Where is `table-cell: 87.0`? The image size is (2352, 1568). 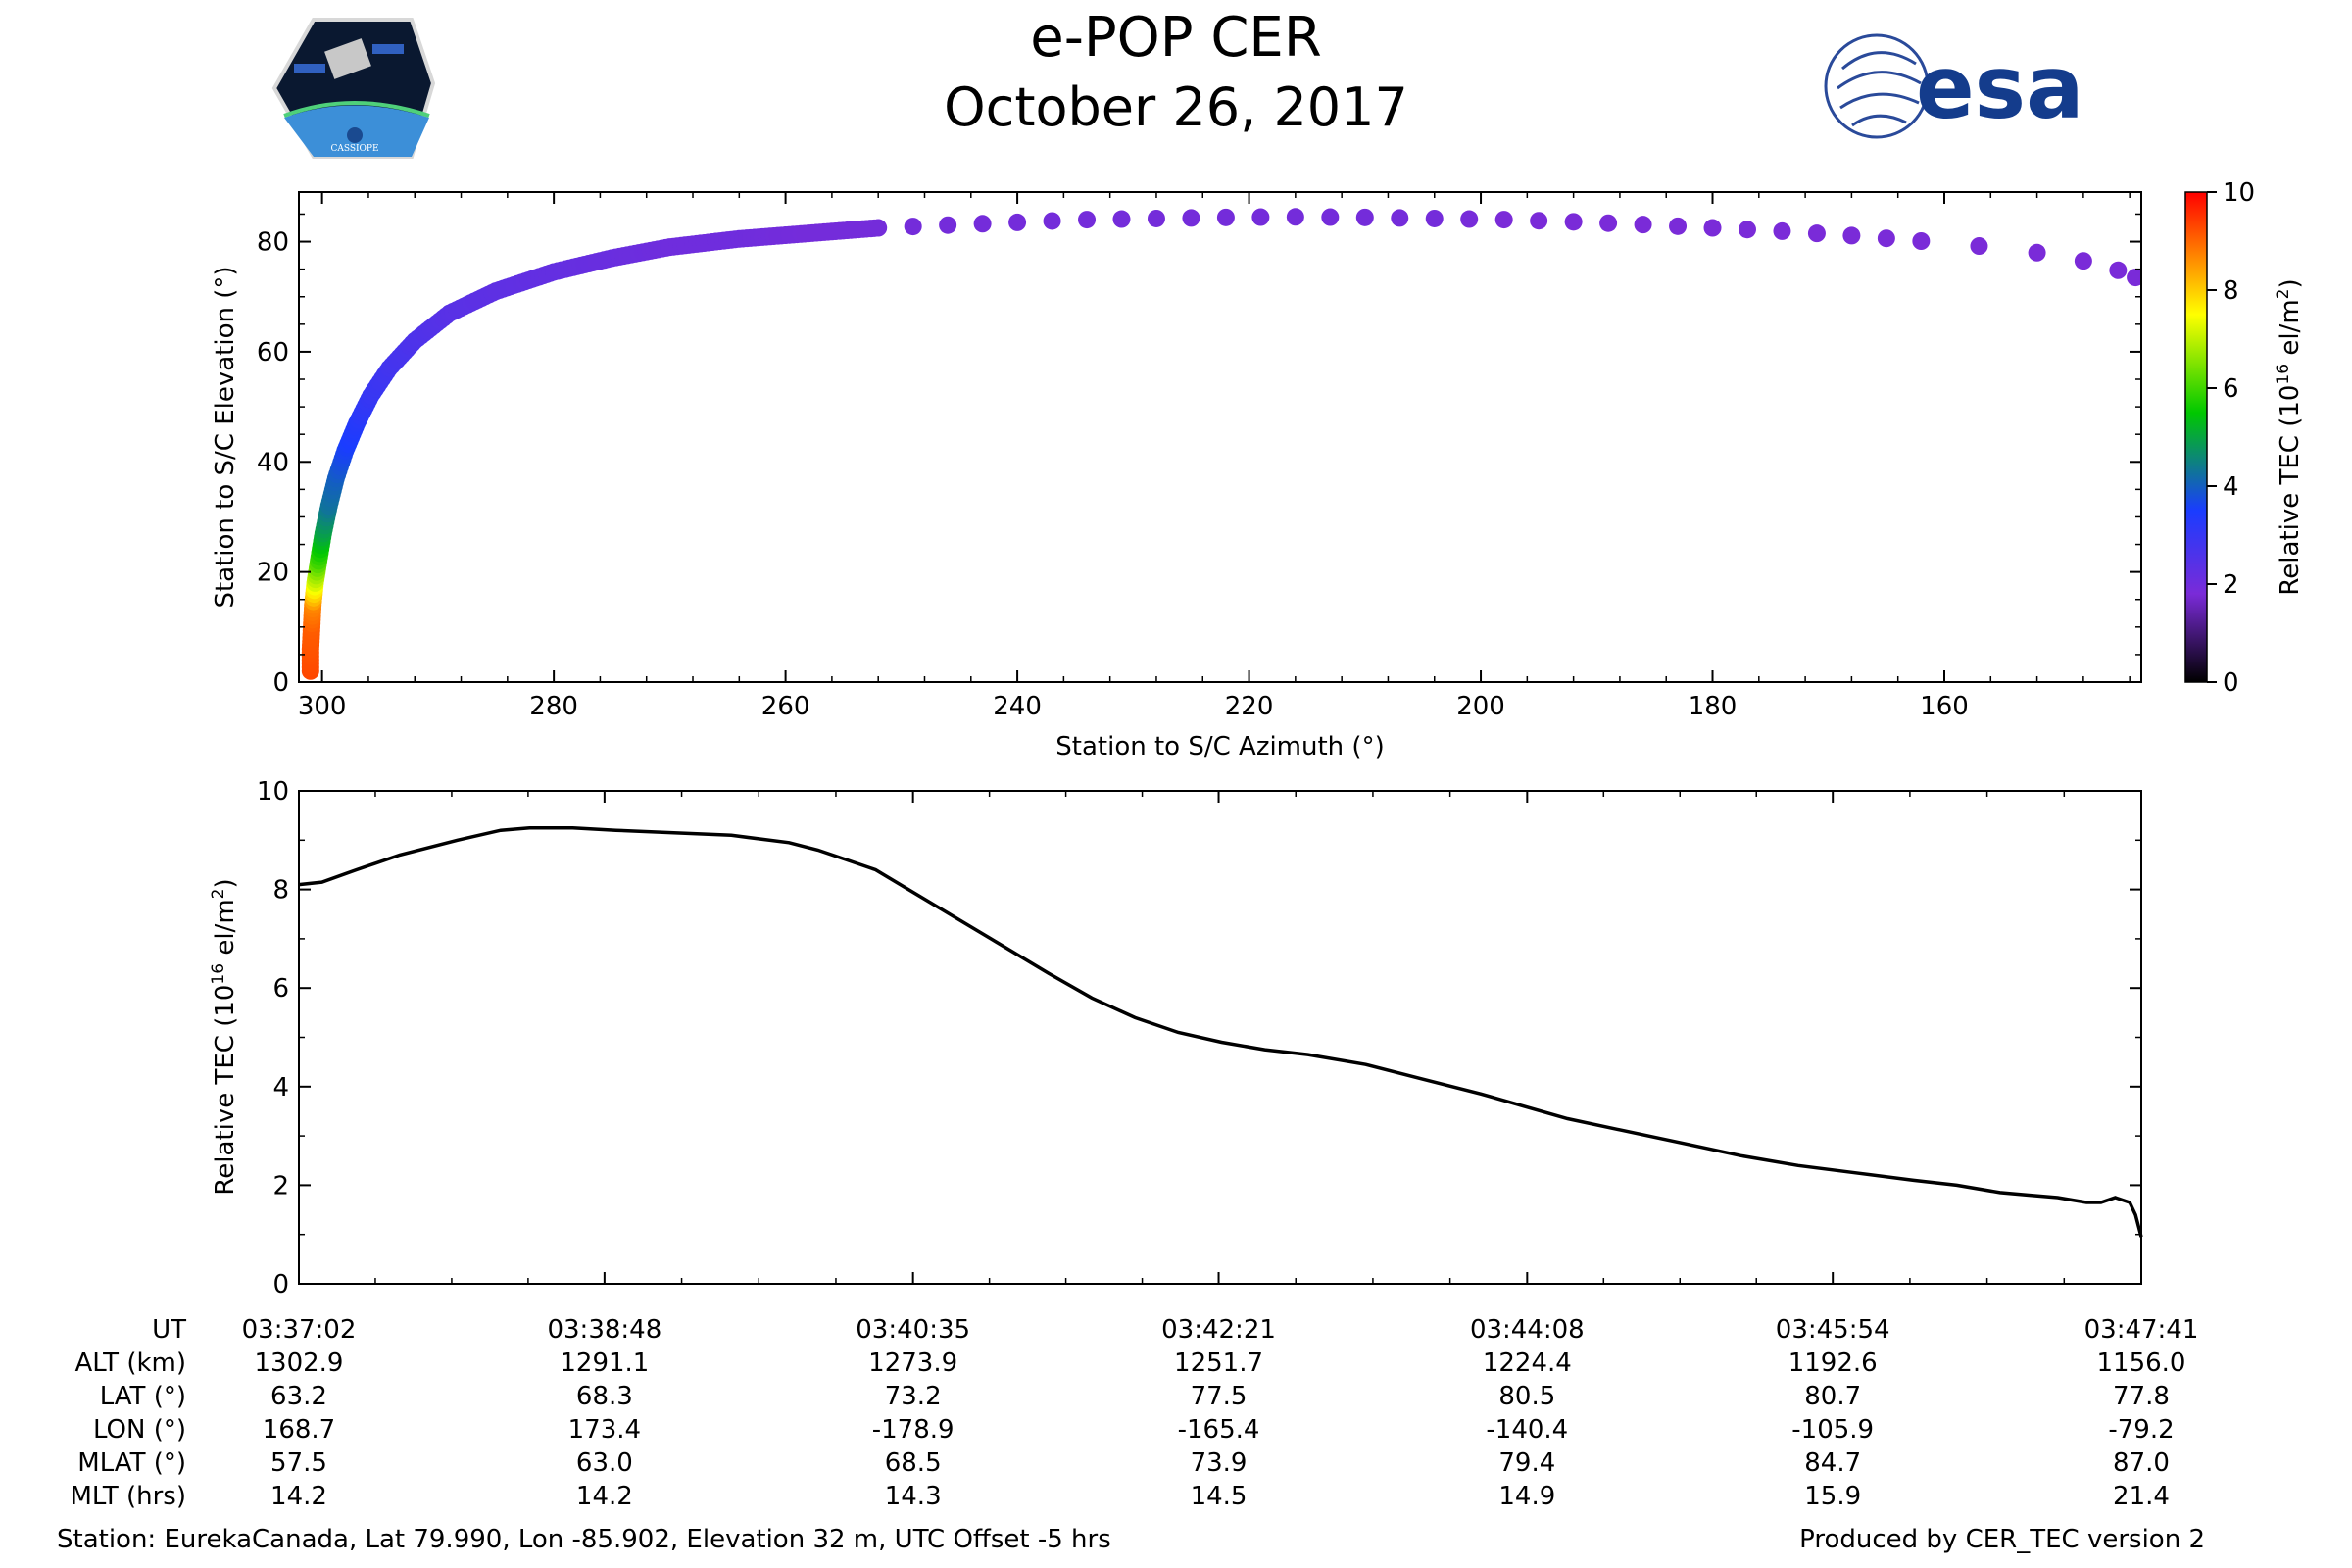 table-cell: 87.0 is located at coordinates (2141, 1463).